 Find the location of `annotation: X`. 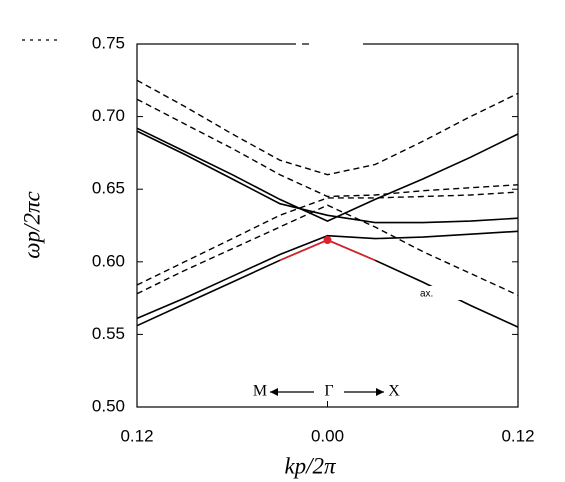

annotation: X is located at coordinates (394, 391).